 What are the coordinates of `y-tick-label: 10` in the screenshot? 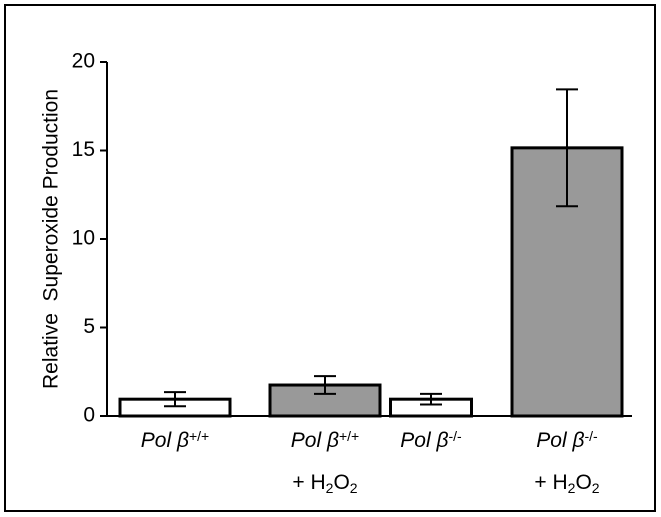 It's located at (83, 238).